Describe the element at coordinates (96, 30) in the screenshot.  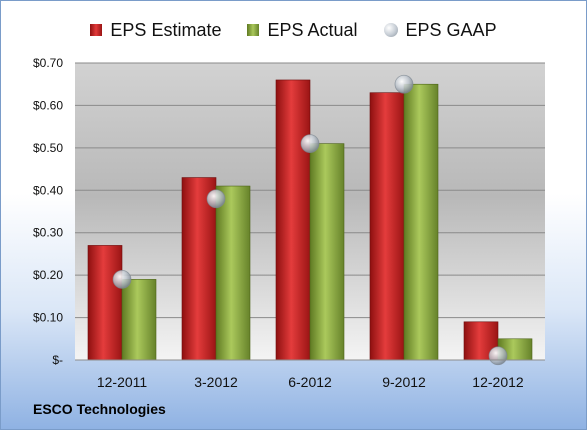
I see `legend-swatch-eps-estimate` at that location.